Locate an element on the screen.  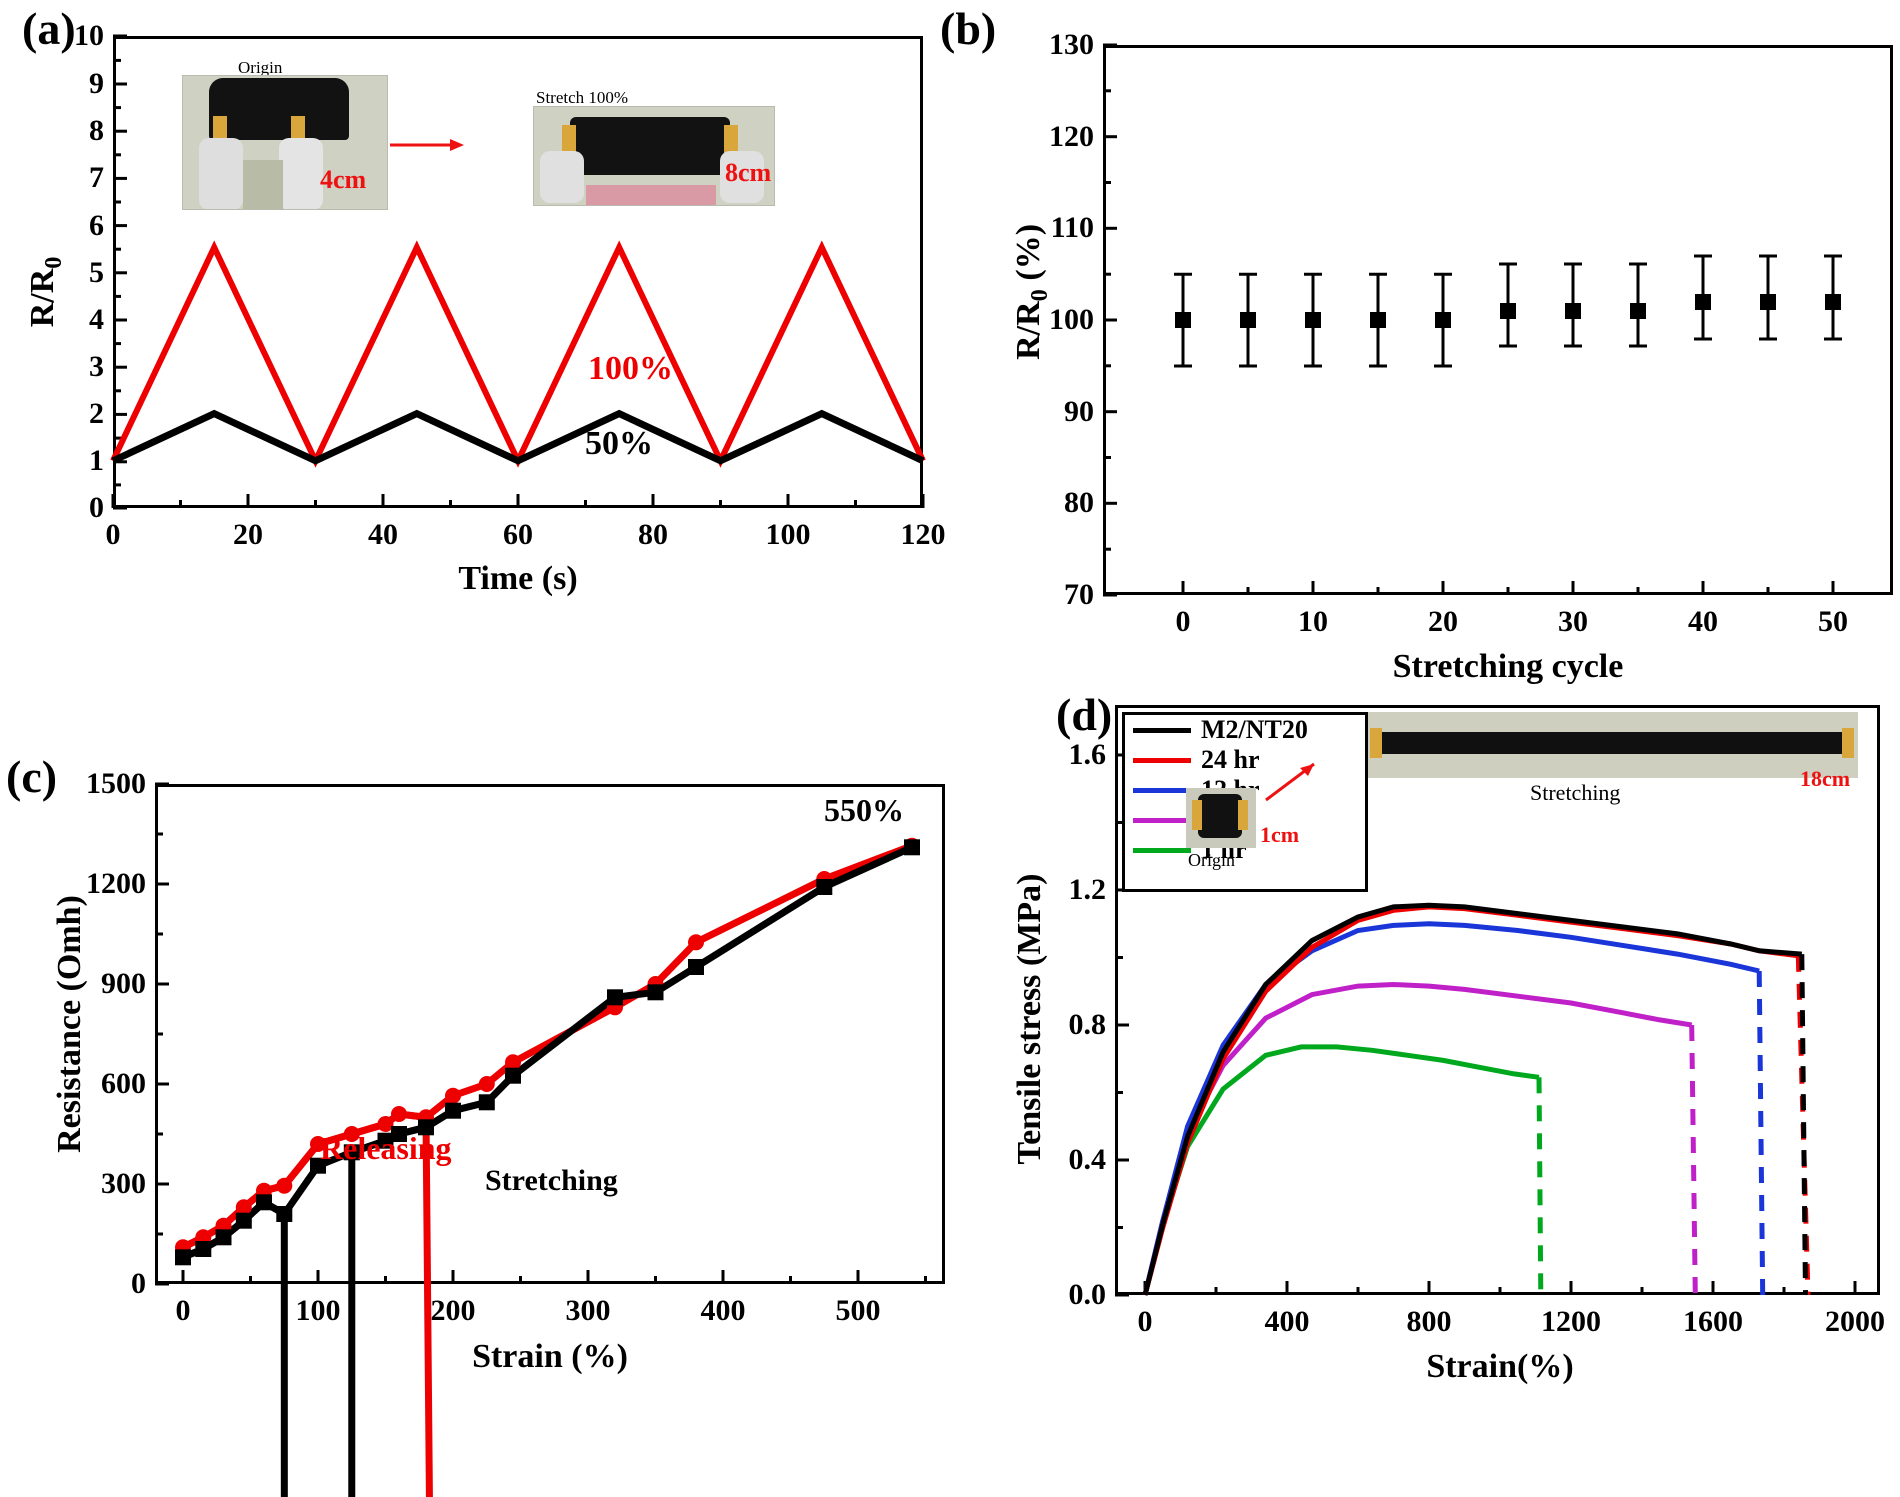
panel-a-ytick: 9 is located at coordinates (96, 83).